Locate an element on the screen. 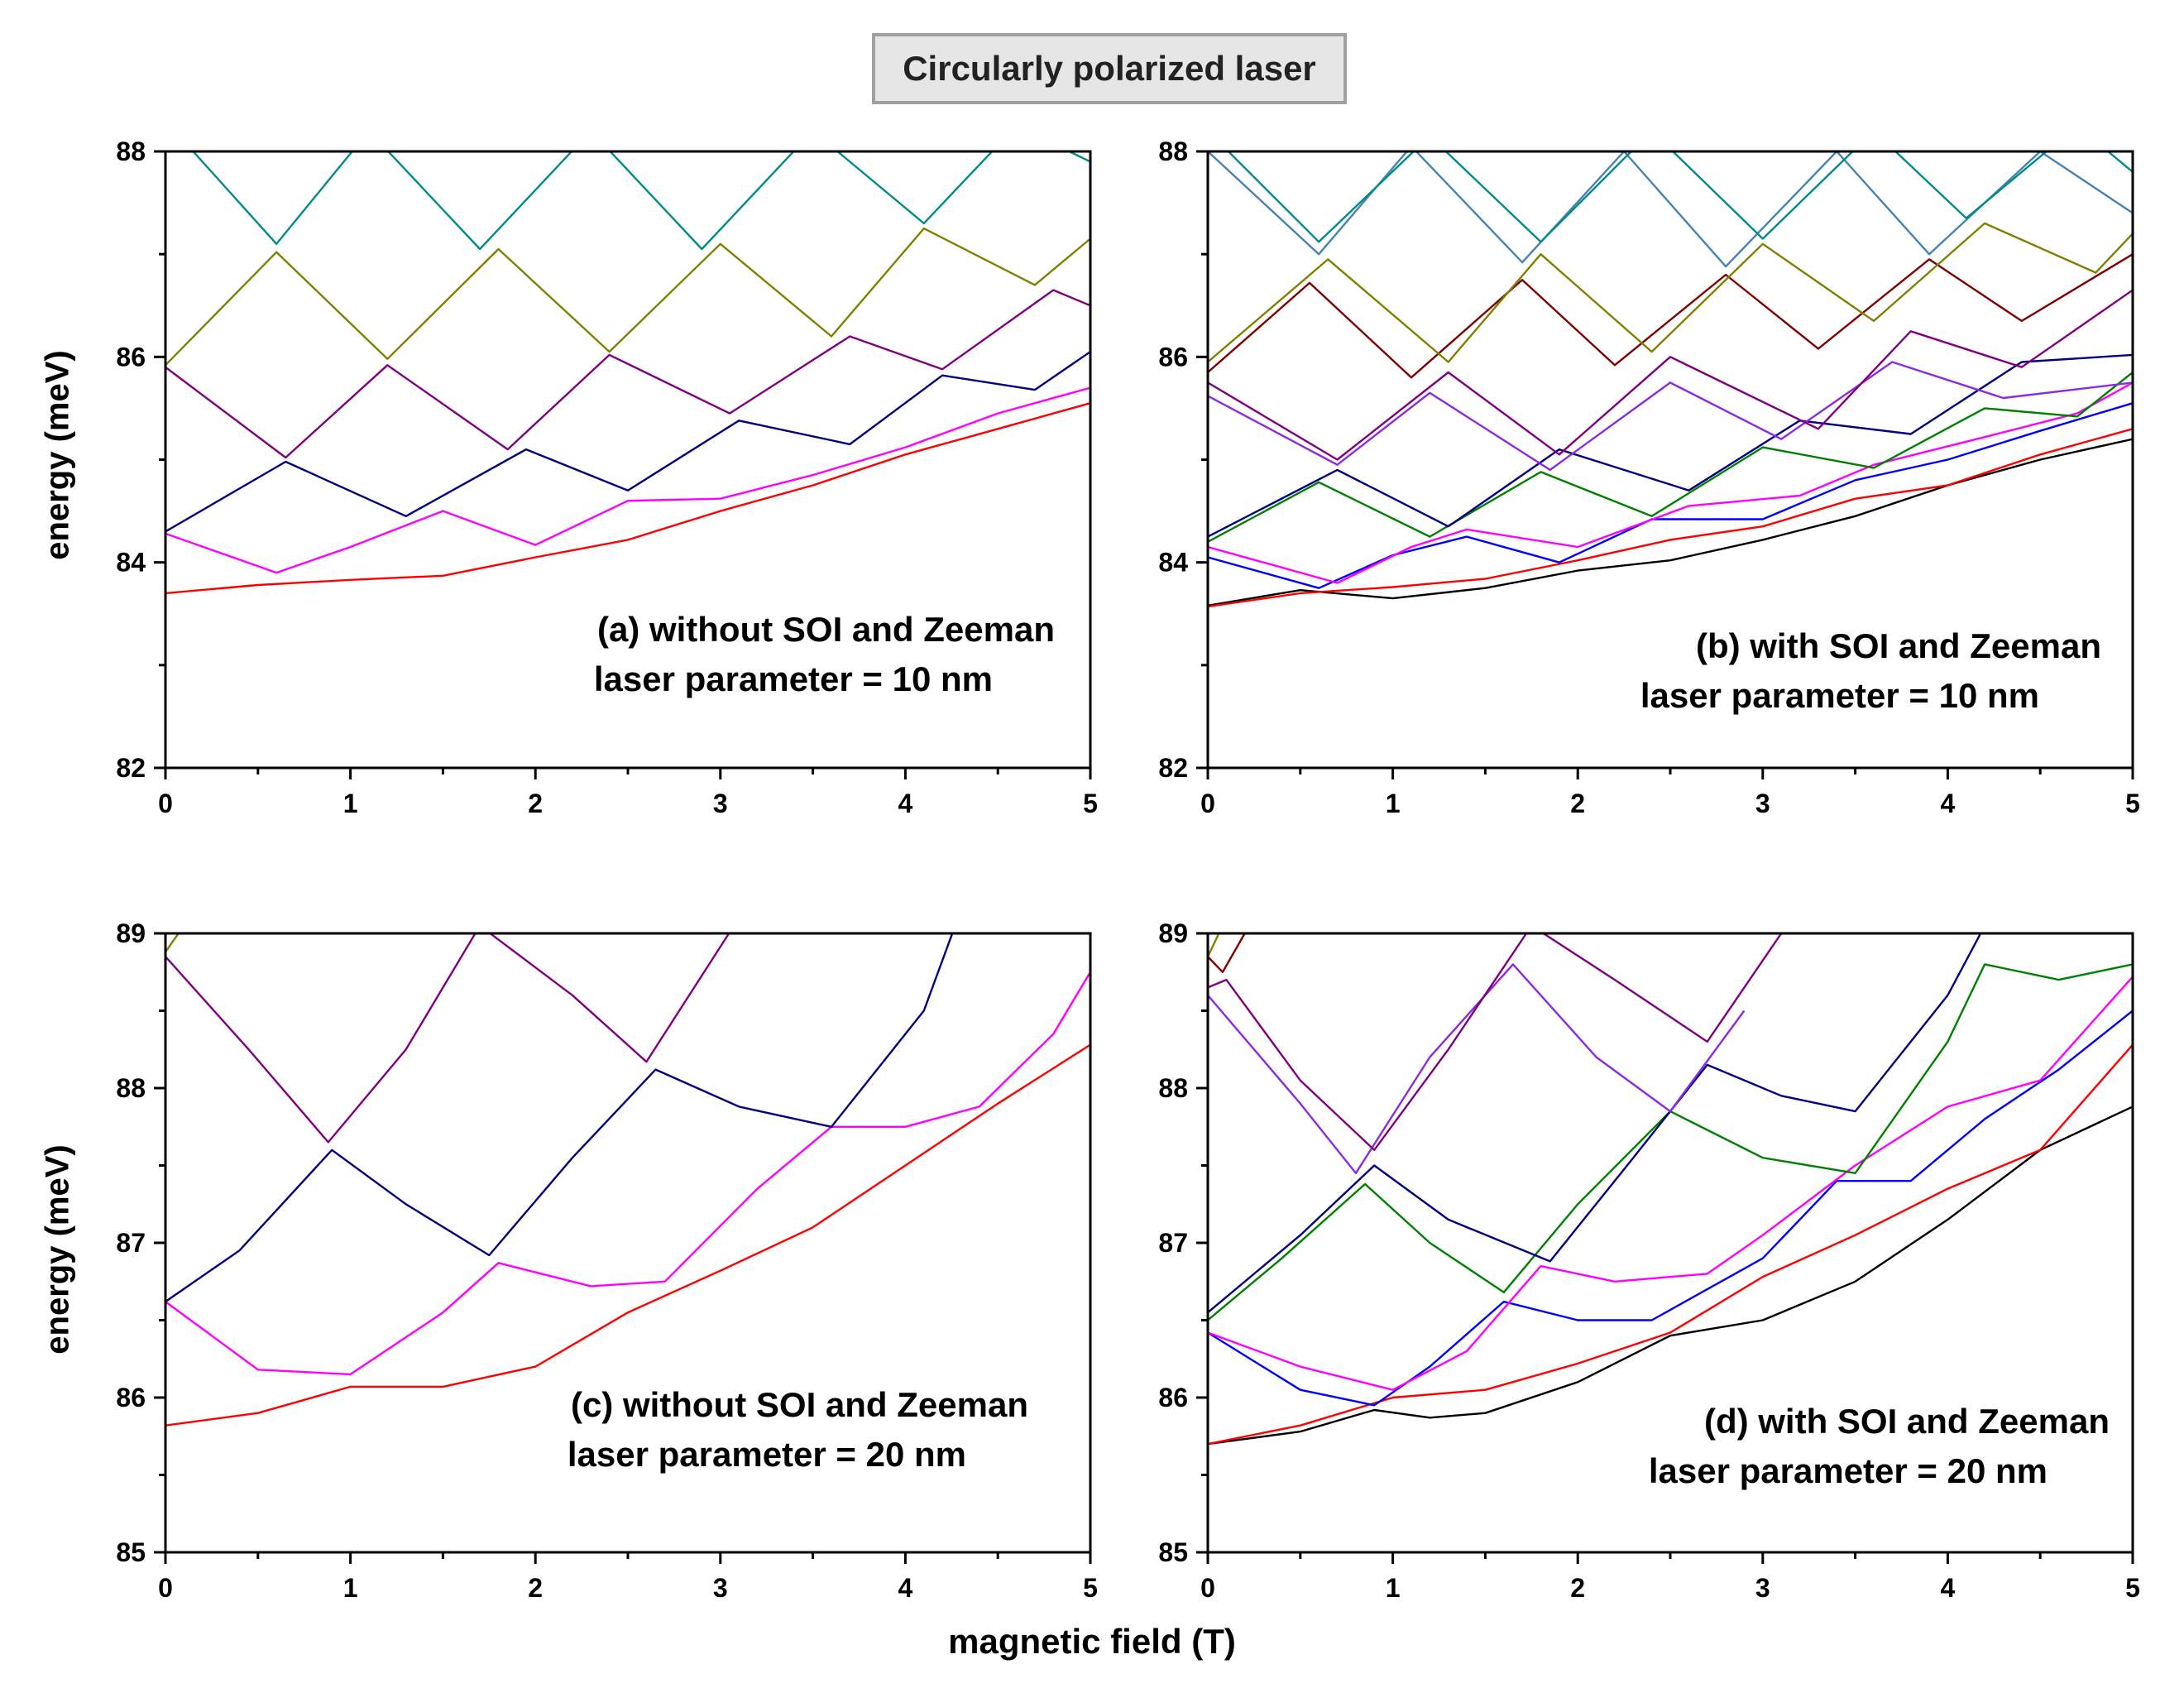 This screenshot has height=1688, width=2184. x-tick-label-b: 1 is located at coordinates (1393, 803).